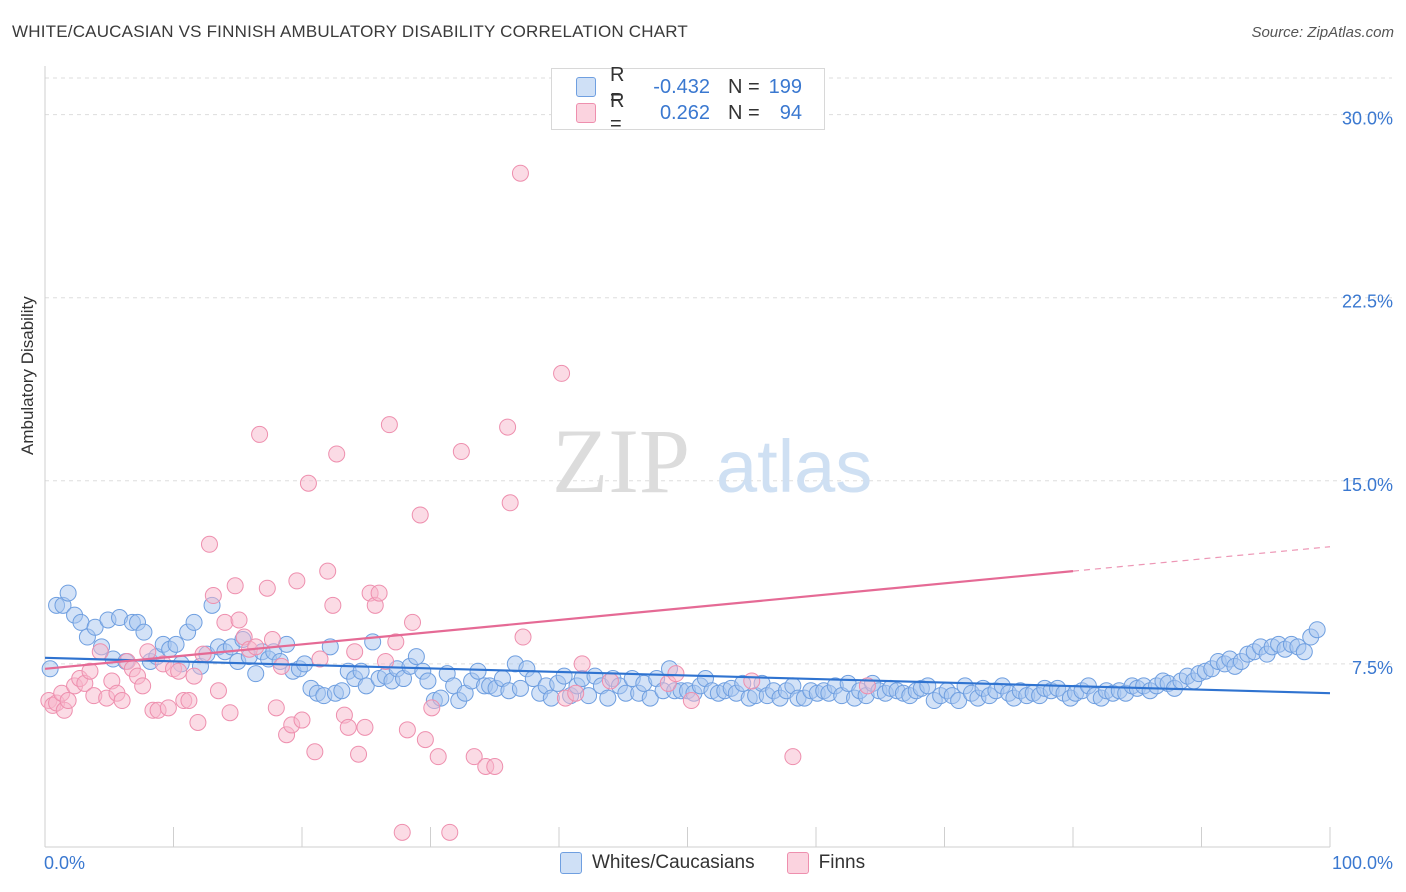 This screenshot has height=892, width=1406. What do you see at coordinates (684, 112) in the screenshot?
I see `r-value: 0.262` at bounding box center [684, 112].